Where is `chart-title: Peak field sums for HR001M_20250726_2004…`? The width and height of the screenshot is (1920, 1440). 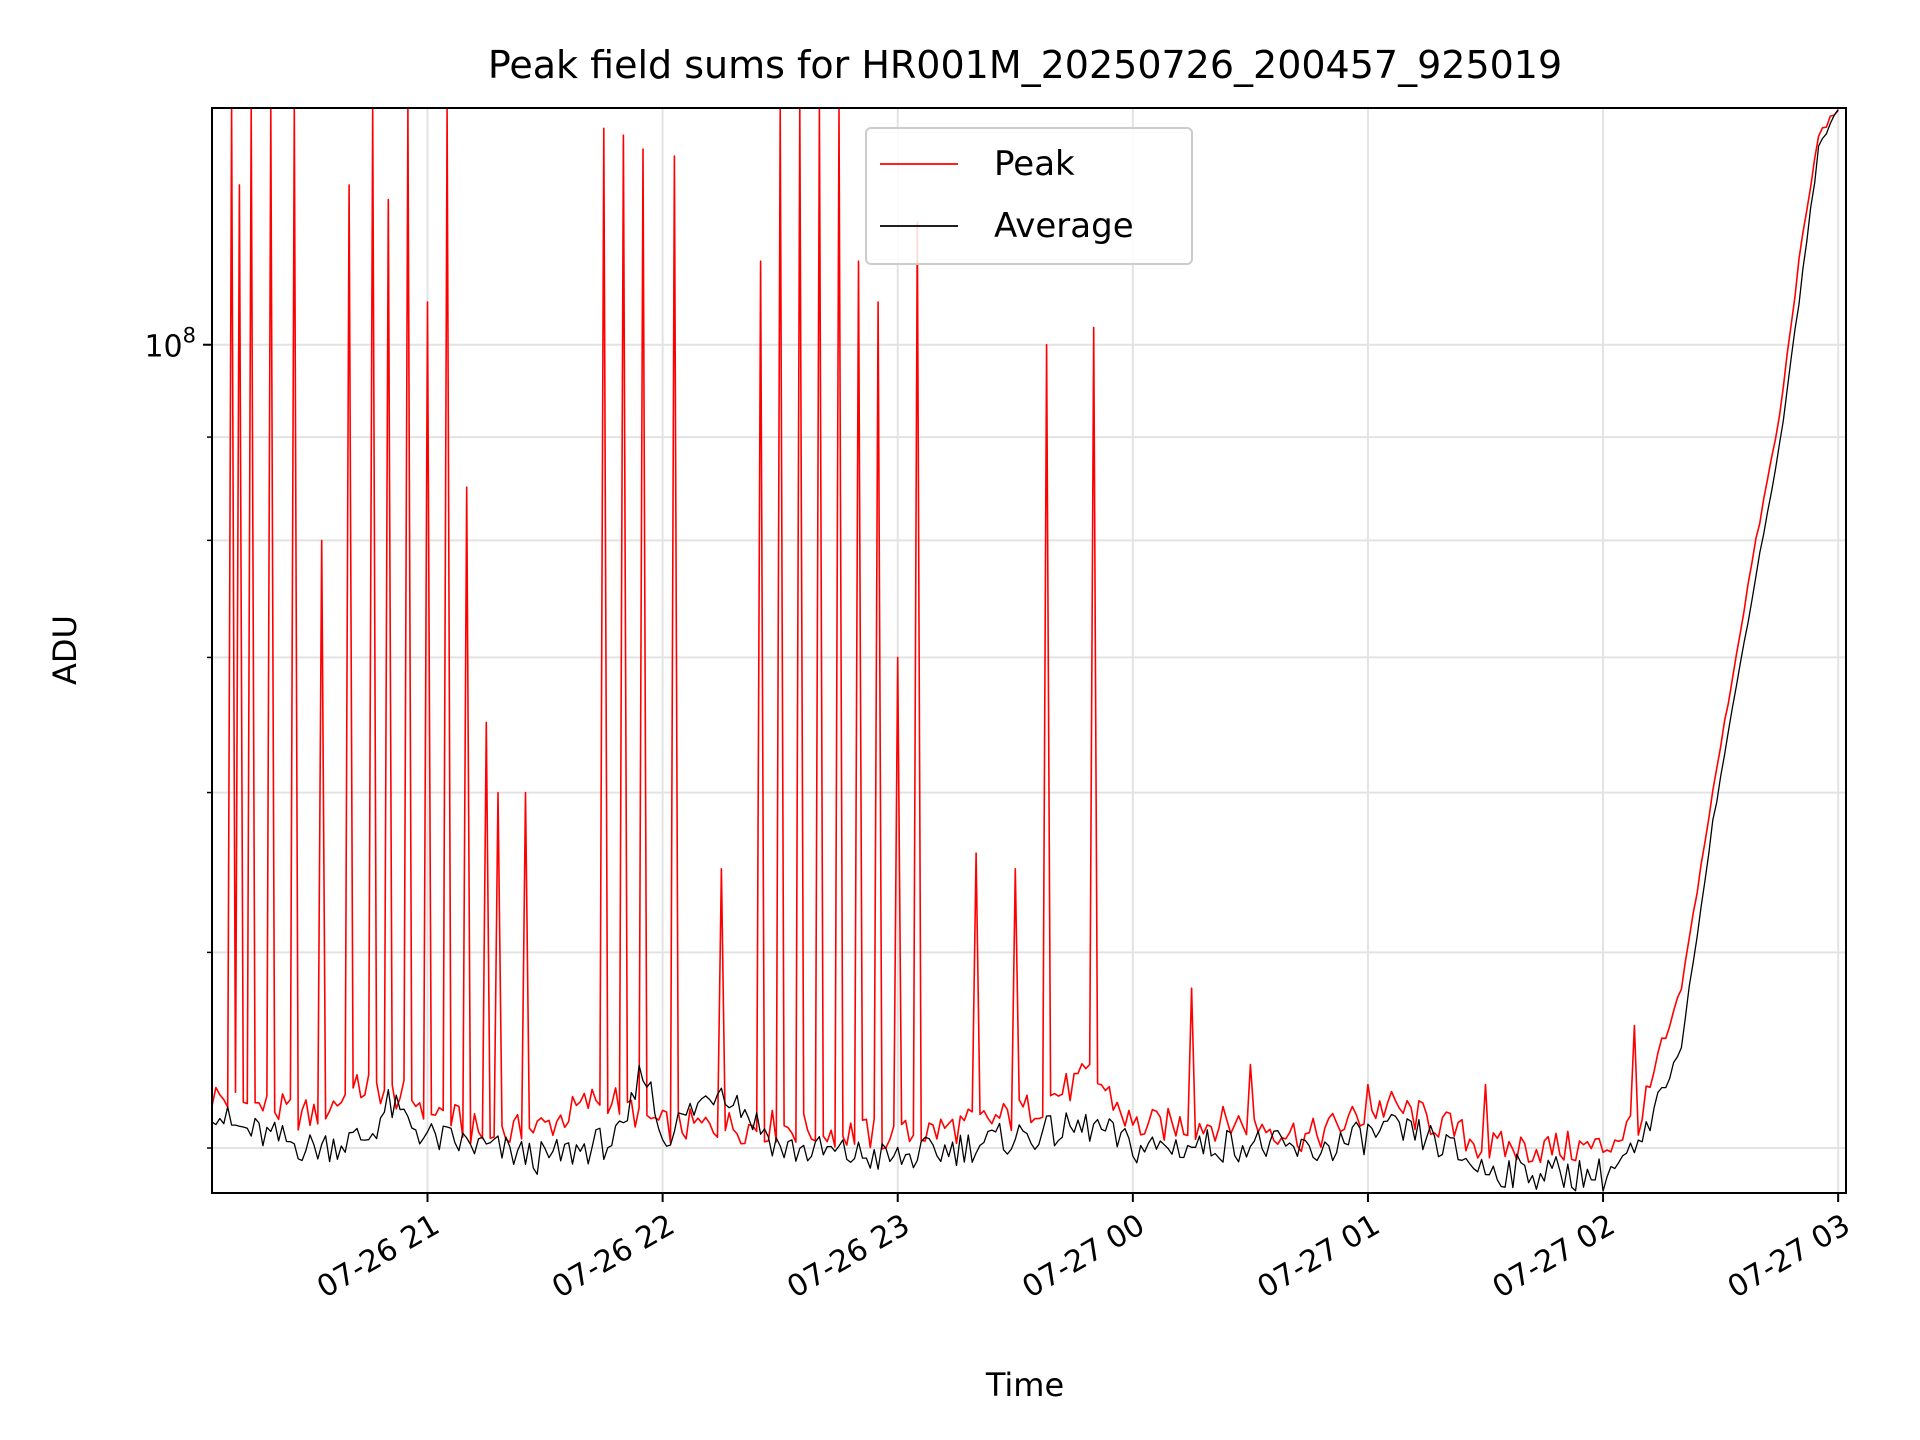 chart-title: Peak field sums for HR001M_20250726_2004… is located at coordinates (1025, 65).